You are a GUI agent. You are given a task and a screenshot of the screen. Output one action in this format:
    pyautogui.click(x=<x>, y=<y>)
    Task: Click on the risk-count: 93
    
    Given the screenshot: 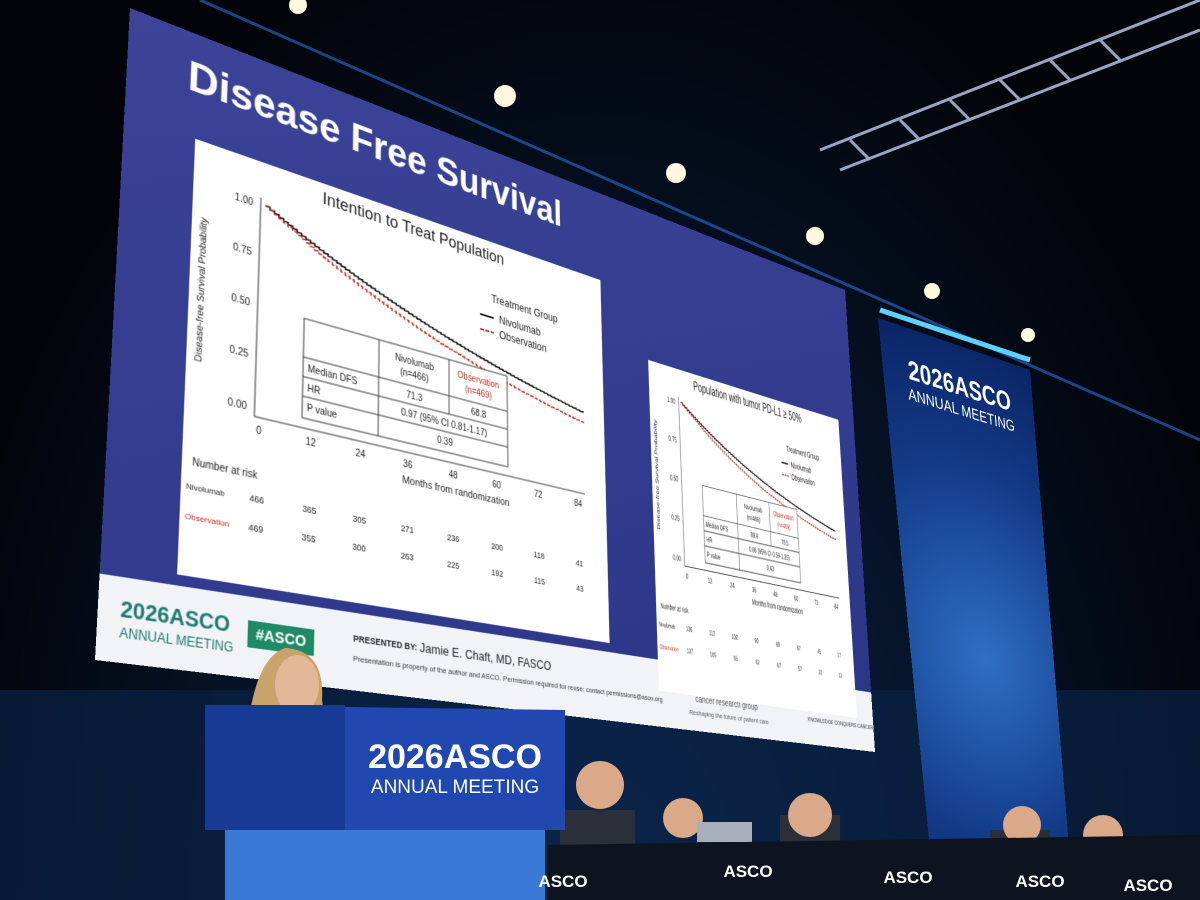 What is the action you would take?
    pyautogui.click(x=735, y=658)
    